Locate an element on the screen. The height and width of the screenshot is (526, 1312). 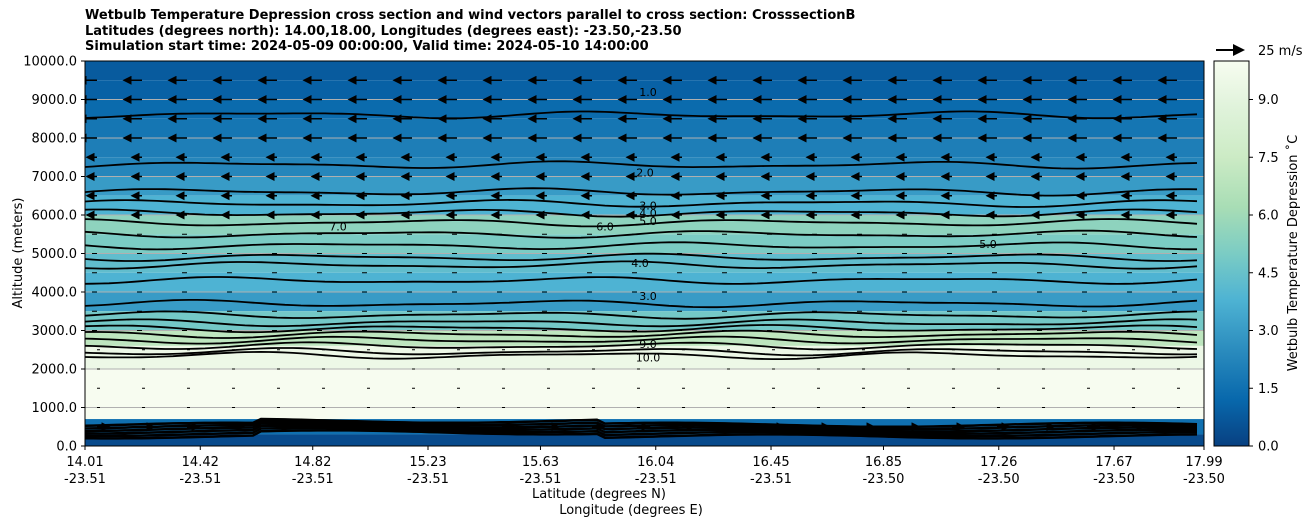
x-tick-lon-3: -23.51 is located at coordinates (428, 479).